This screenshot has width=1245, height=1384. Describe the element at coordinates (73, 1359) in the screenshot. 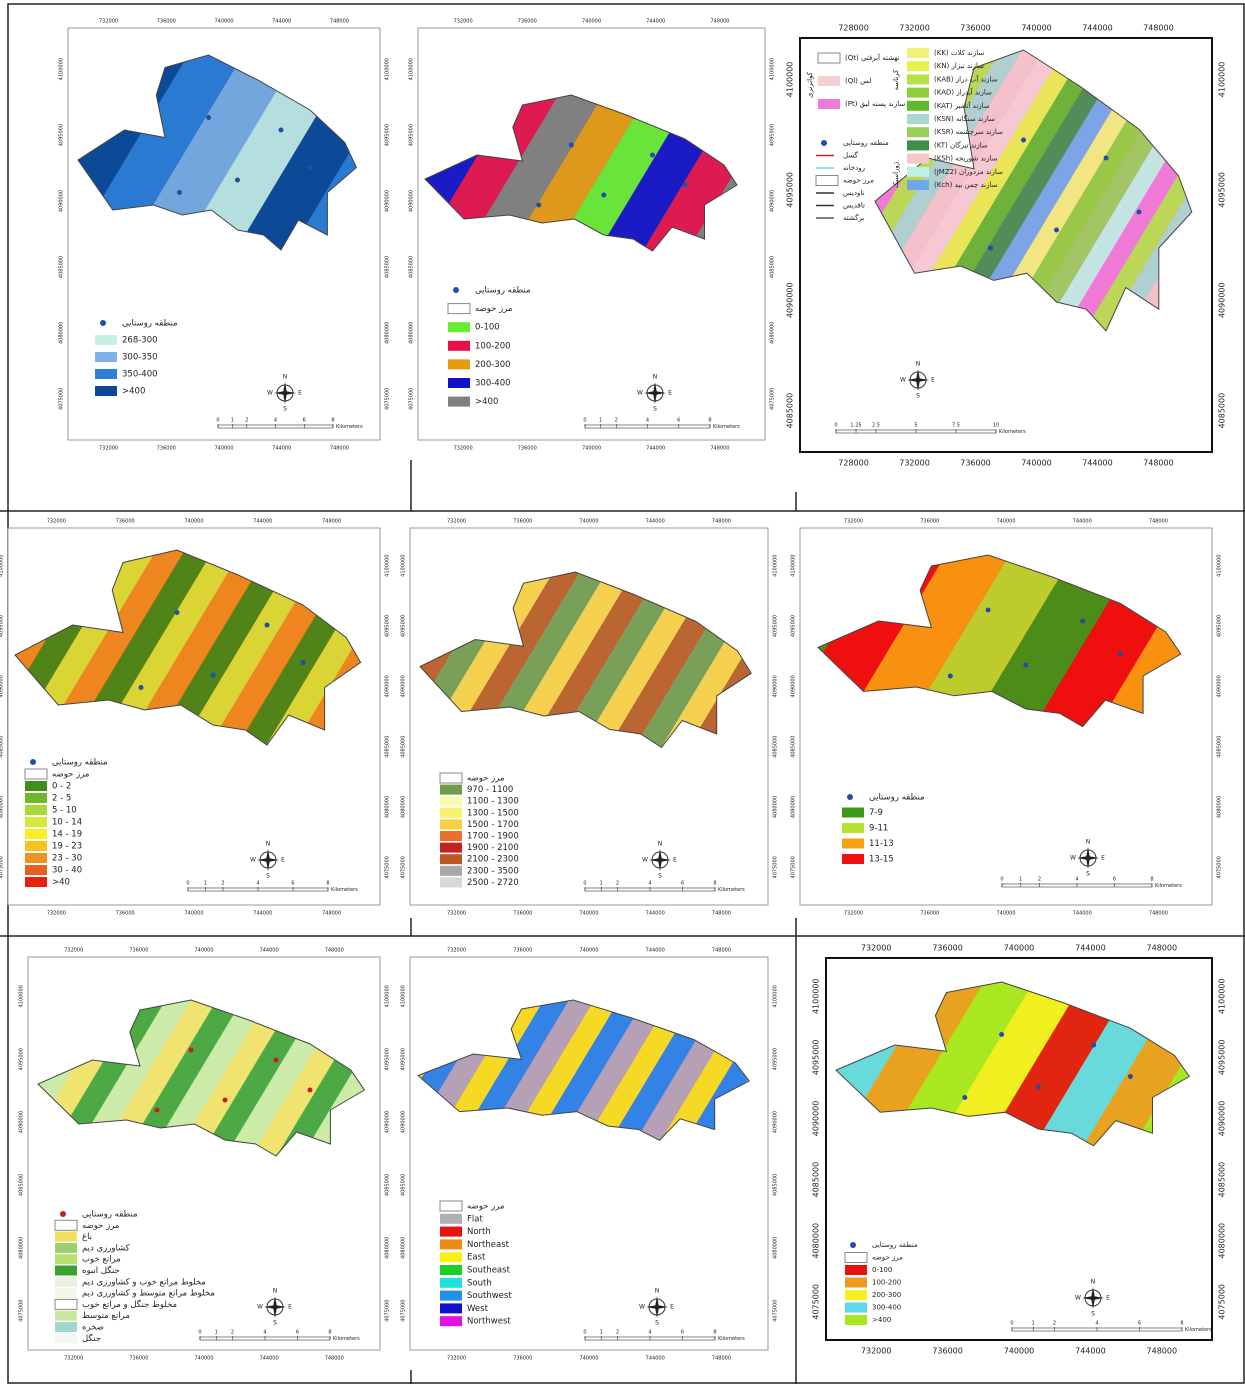

I see `x-coordinate-label: 732000` at that location.